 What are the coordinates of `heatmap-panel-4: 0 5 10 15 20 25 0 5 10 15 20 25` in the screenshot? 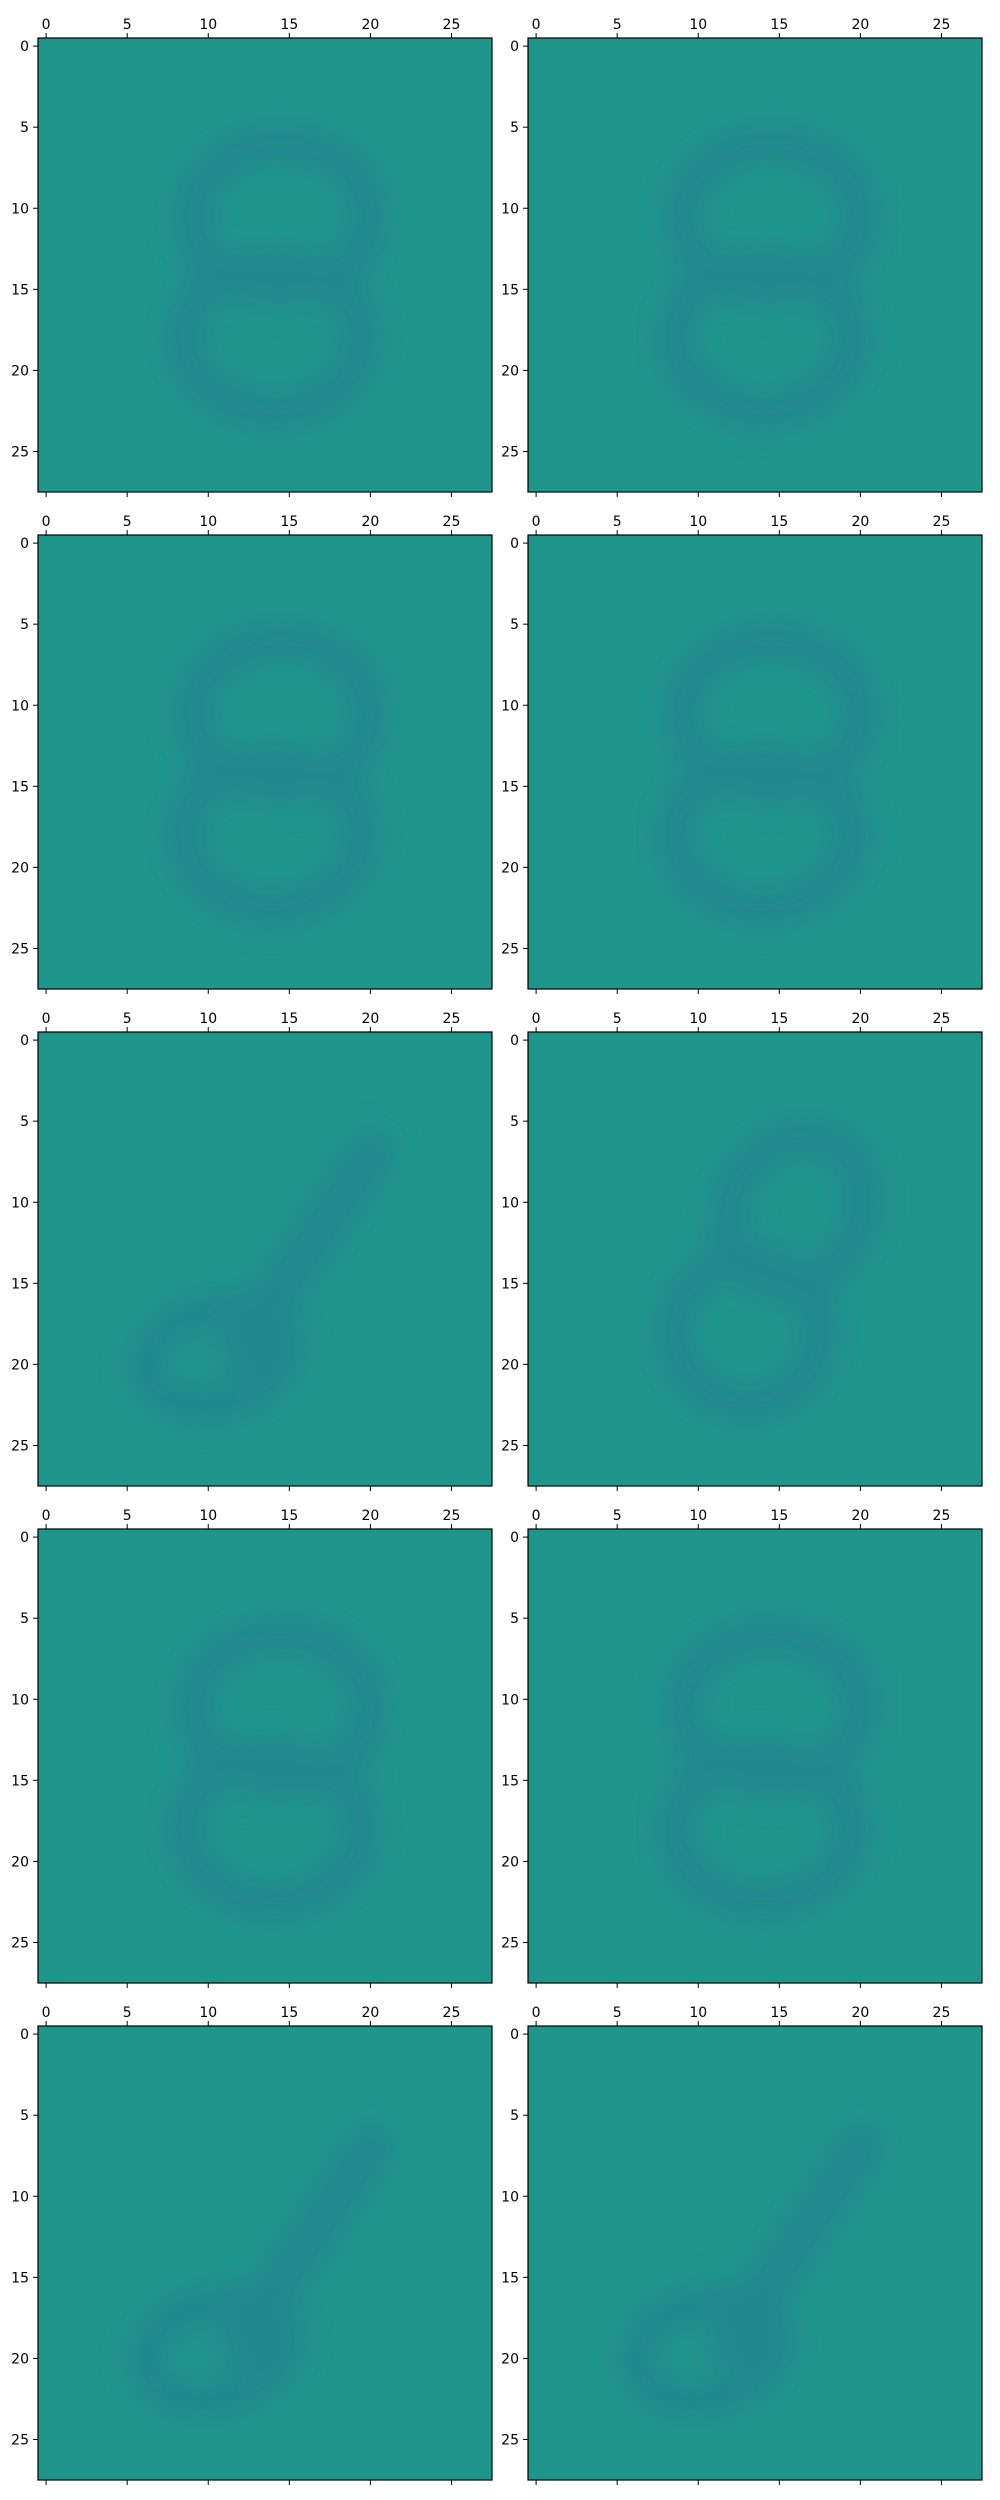 It's located at (742, 754).